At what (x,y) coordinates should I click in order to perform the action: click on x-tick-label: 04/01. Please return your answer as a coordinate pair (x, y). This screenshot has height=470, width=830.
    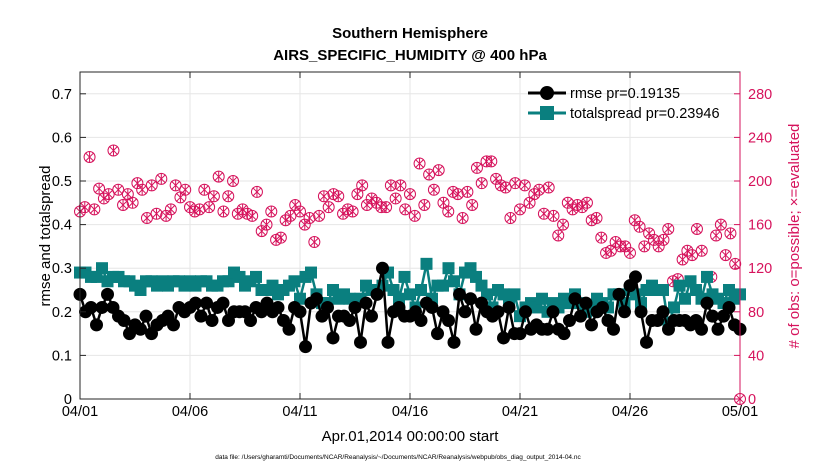
    Looking at the image, I should click on (80, 412).